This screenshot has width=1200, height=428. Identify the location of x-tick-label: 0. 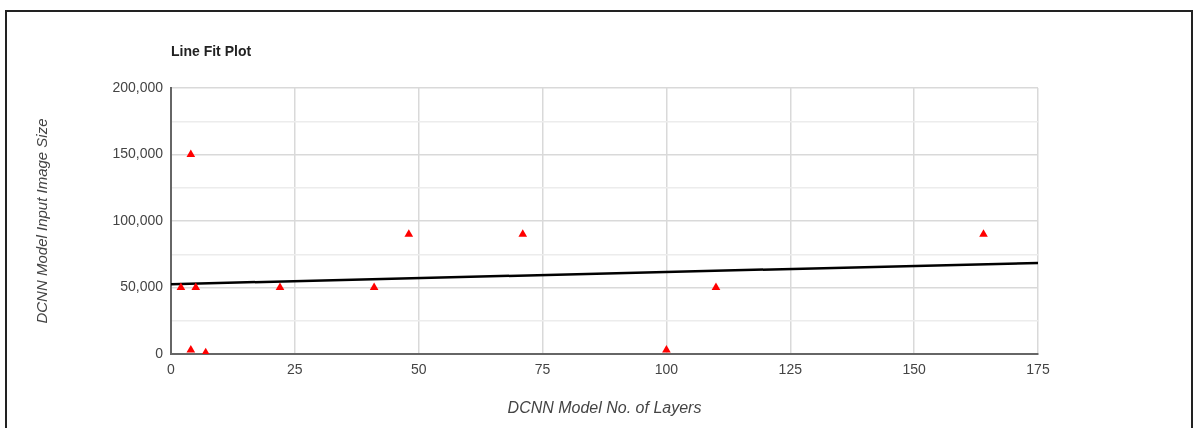
(171, 369).